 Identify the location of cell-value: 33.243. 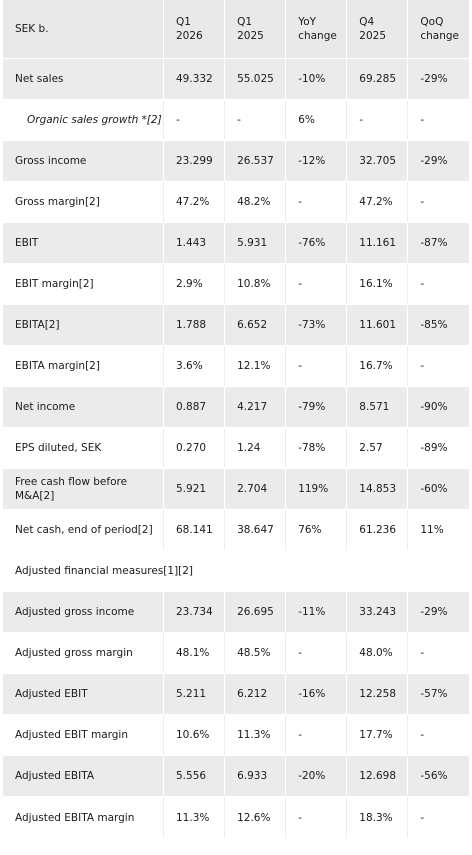
(377, 612).